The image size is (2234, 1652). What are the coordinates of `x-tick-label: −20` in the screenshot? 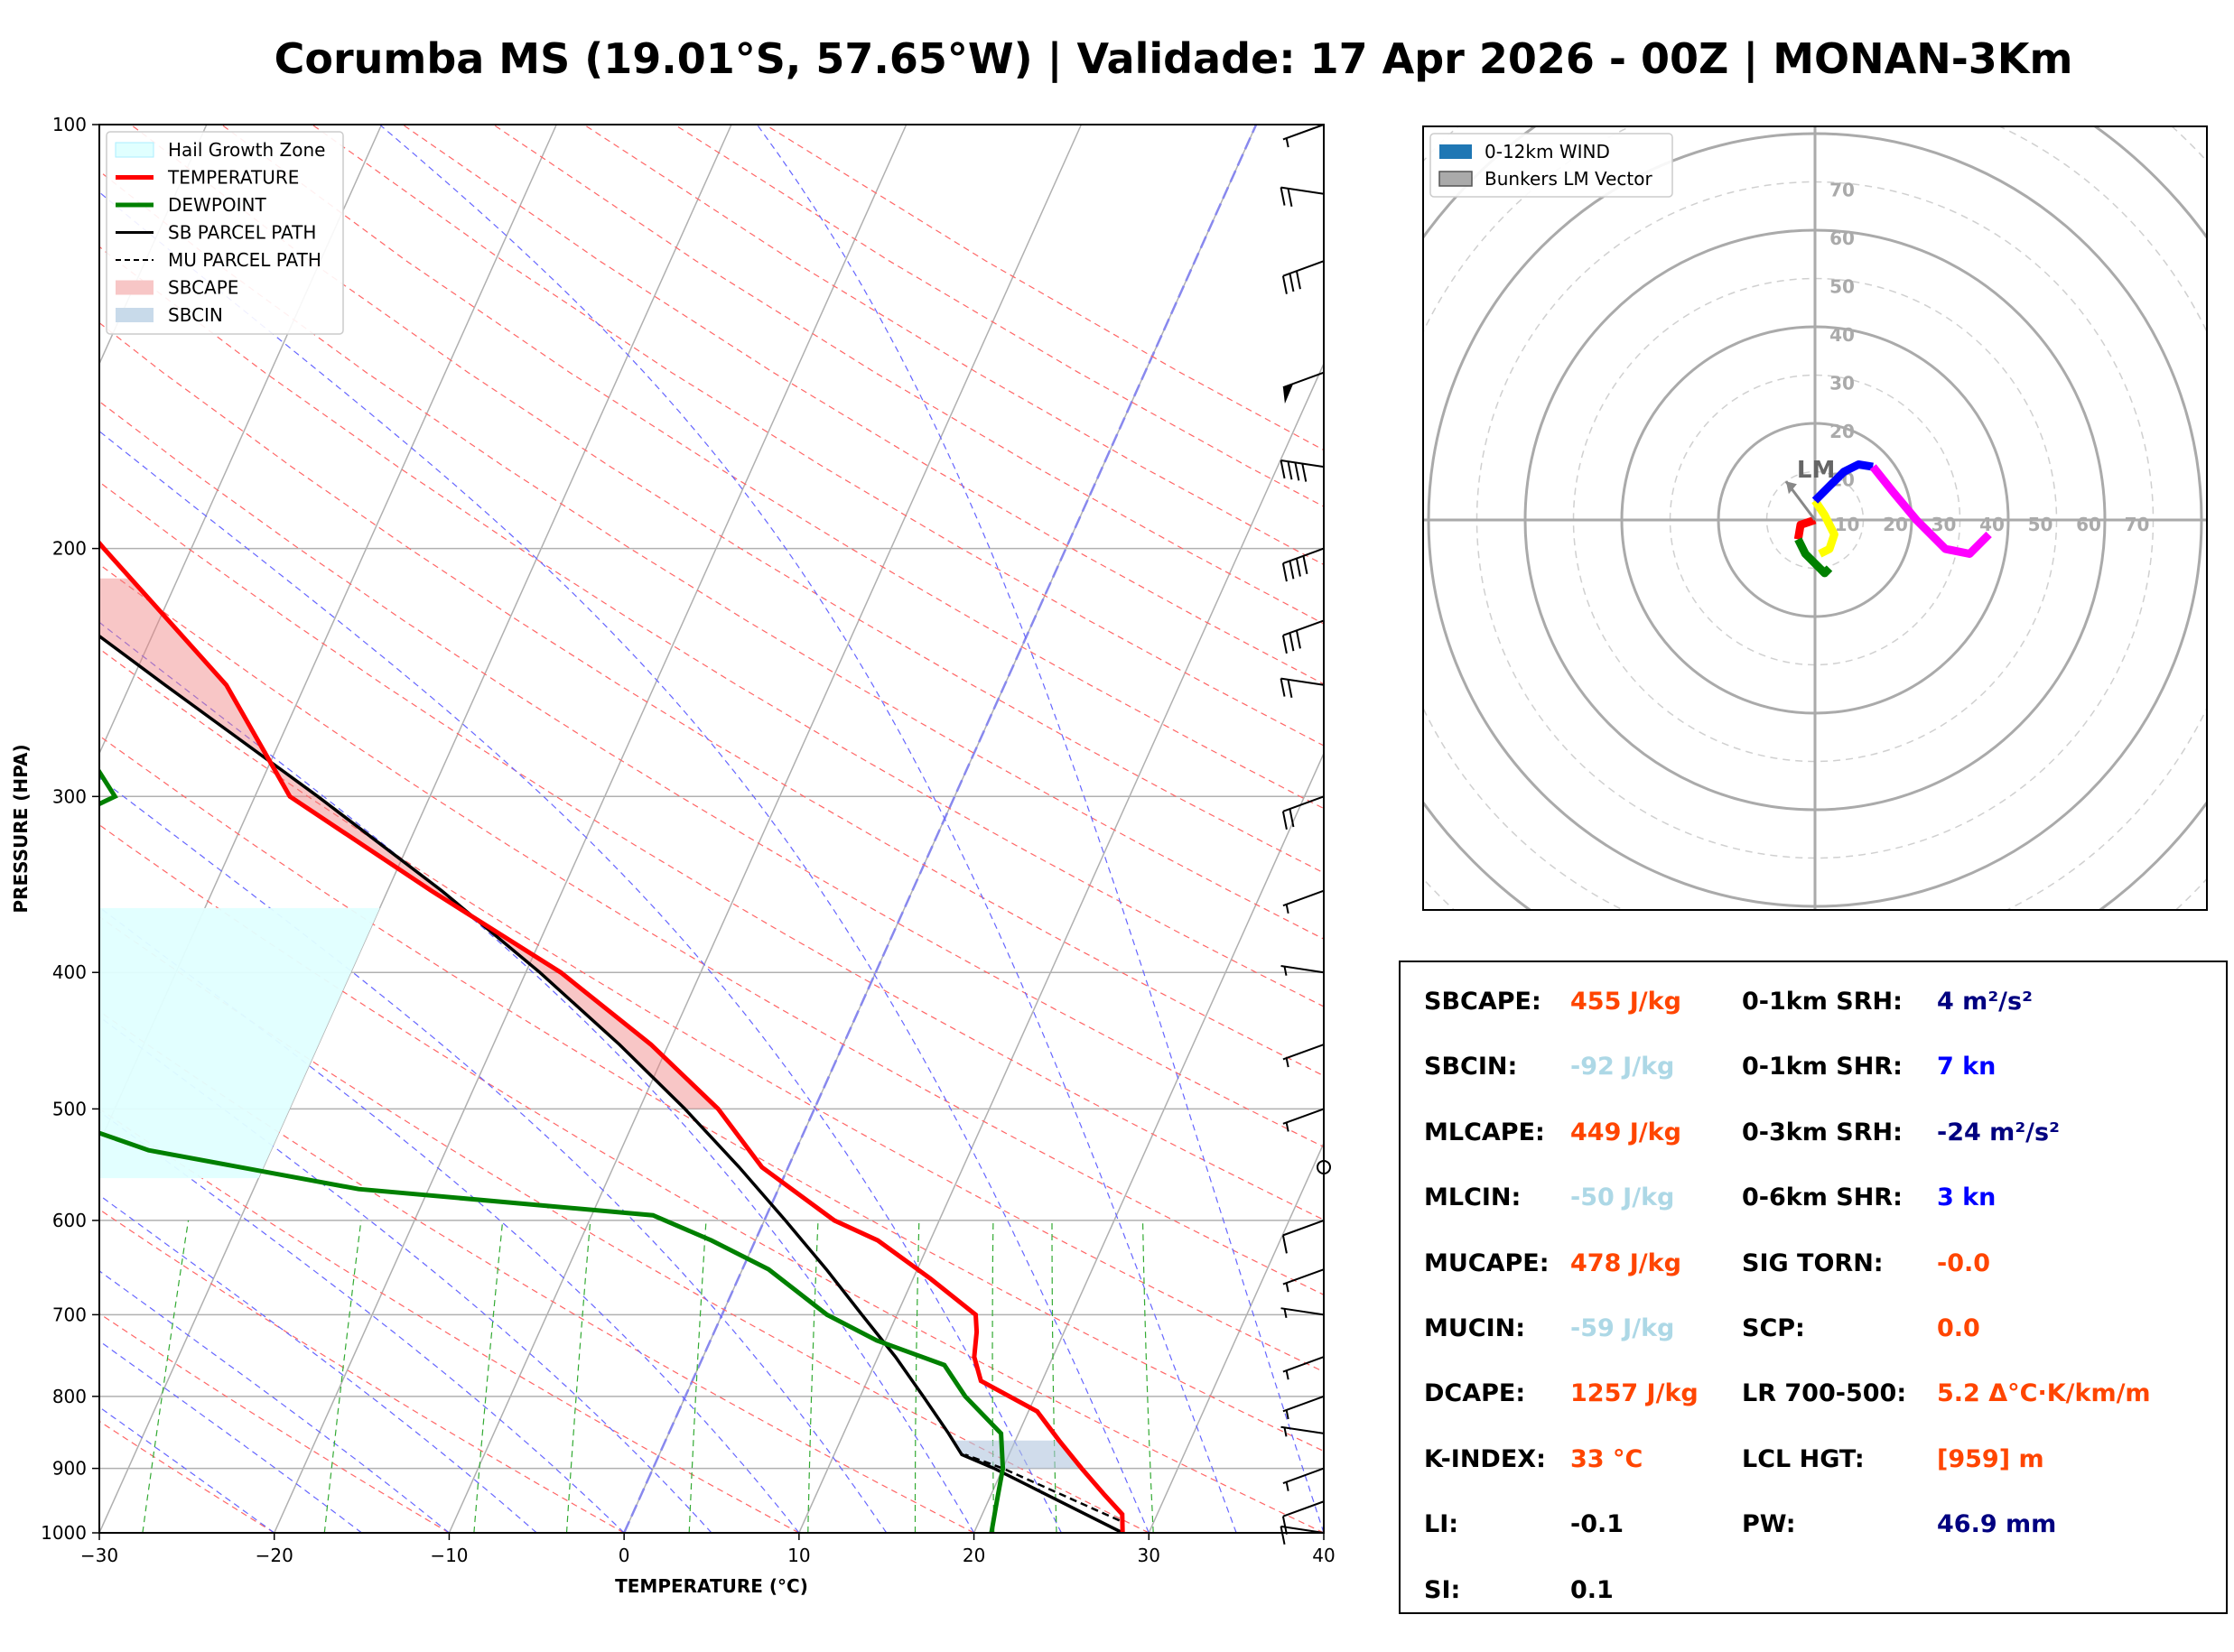 It's located at (274, 1555).